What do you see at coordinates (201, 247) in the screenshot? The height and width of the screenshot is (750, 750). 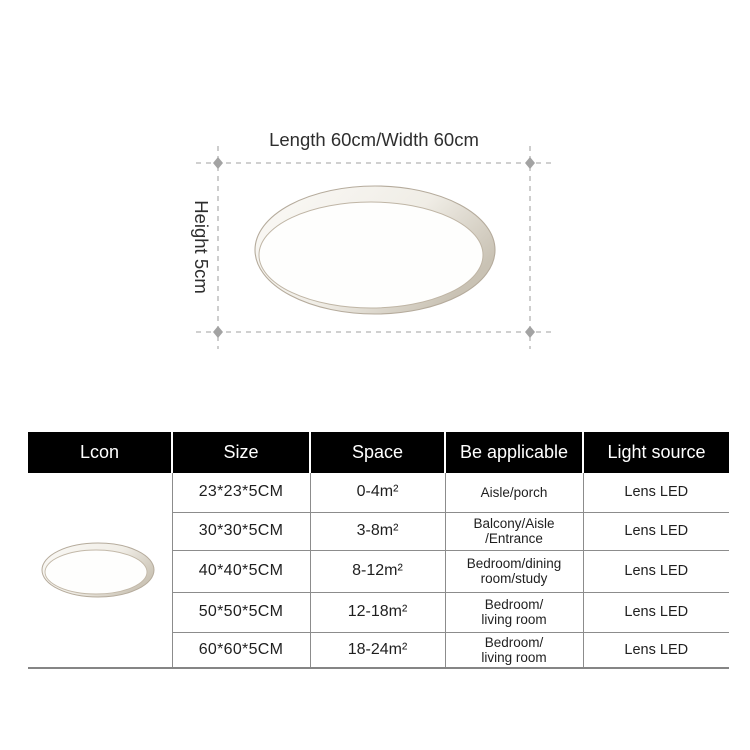 I see `height-label: Height 5cm` at bounding box center [201, 247].